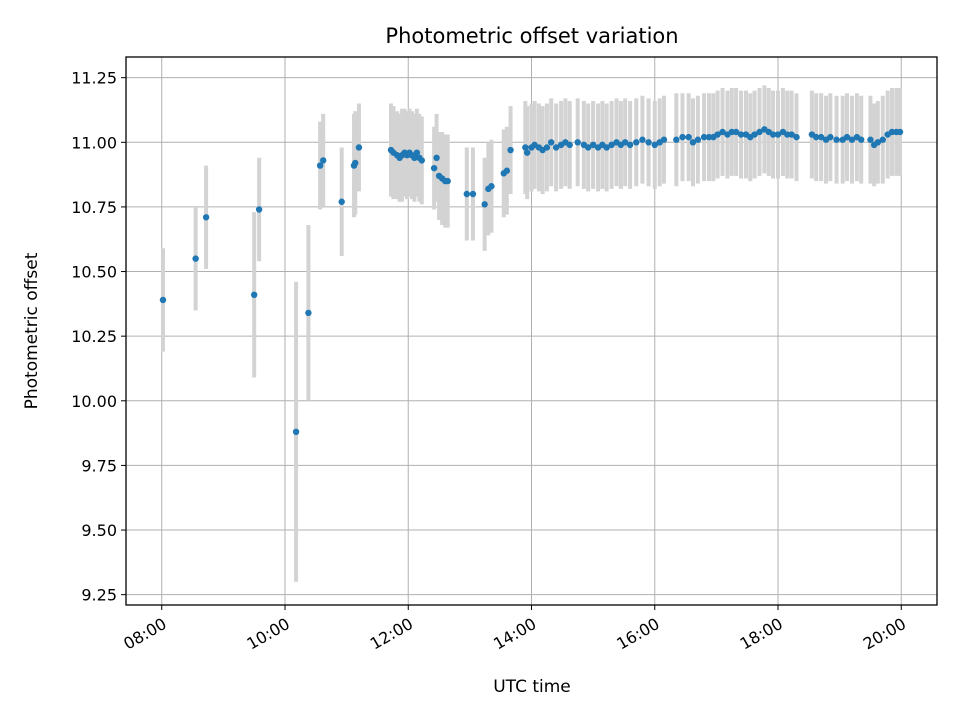 The width and height of the screenshot is (960, 720). Describe the element at coordinates (94, 142) in the screenshot. I see `y-tick-label: 11.00` at that location.